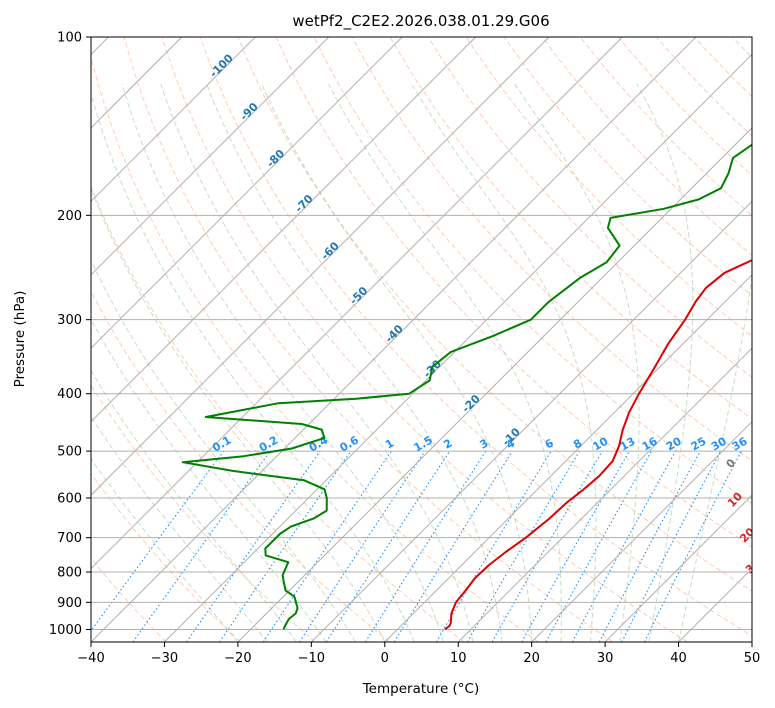  Describe the element at coordinates (531, 658) in the screenshot. I see `x-tick-label: 20` at that location.